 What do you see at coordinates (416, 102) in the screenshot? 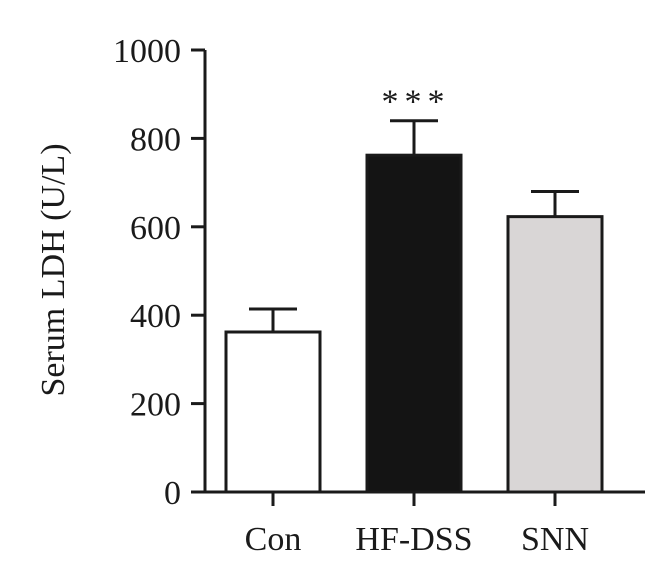
I see `significance-label: ***` at bounding box center [416, 102].